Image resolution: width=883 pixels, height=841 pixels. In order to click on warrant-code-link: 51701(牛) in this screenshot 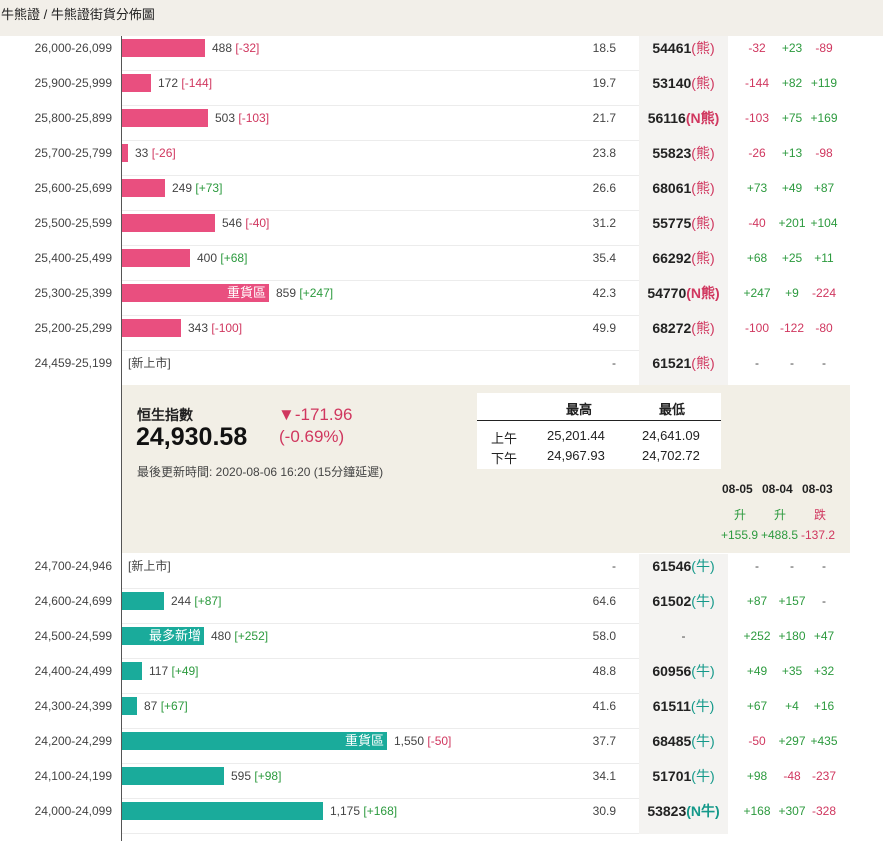, I will do `click(683, 776)`.